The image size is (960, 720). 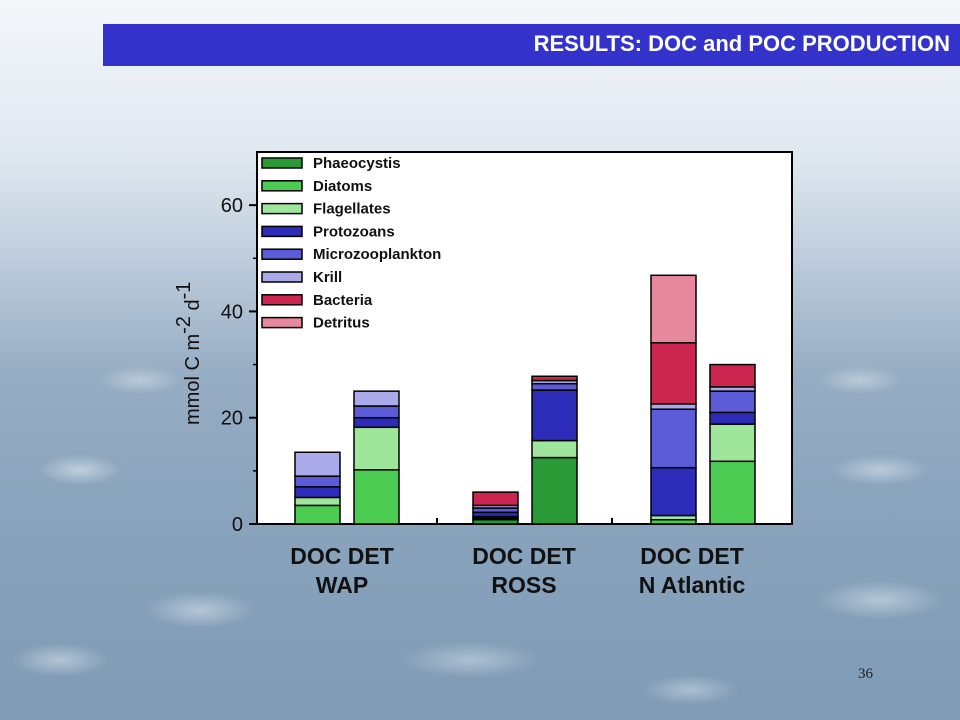 I want to click on group-label-line: WAP, so click(x=342, y=585).